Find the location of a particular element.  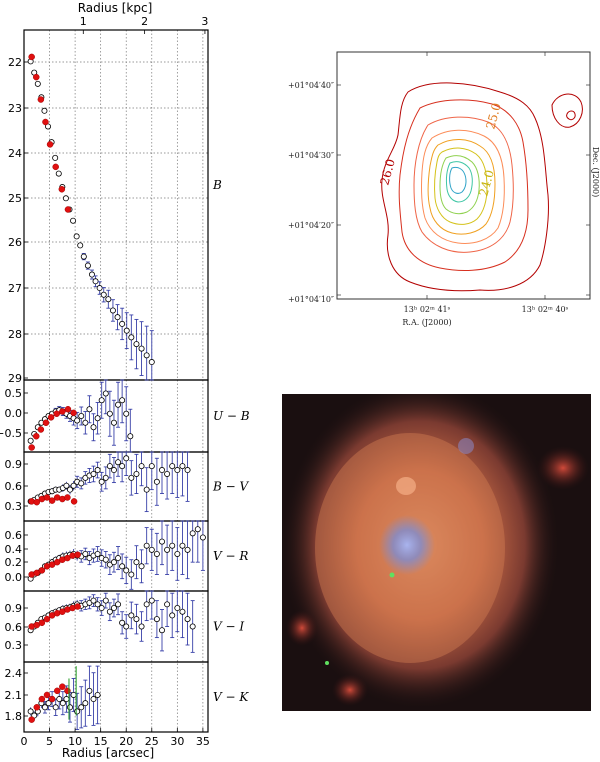

top-x-ticks: 1 2 3 is located at coordinates (144, 24).